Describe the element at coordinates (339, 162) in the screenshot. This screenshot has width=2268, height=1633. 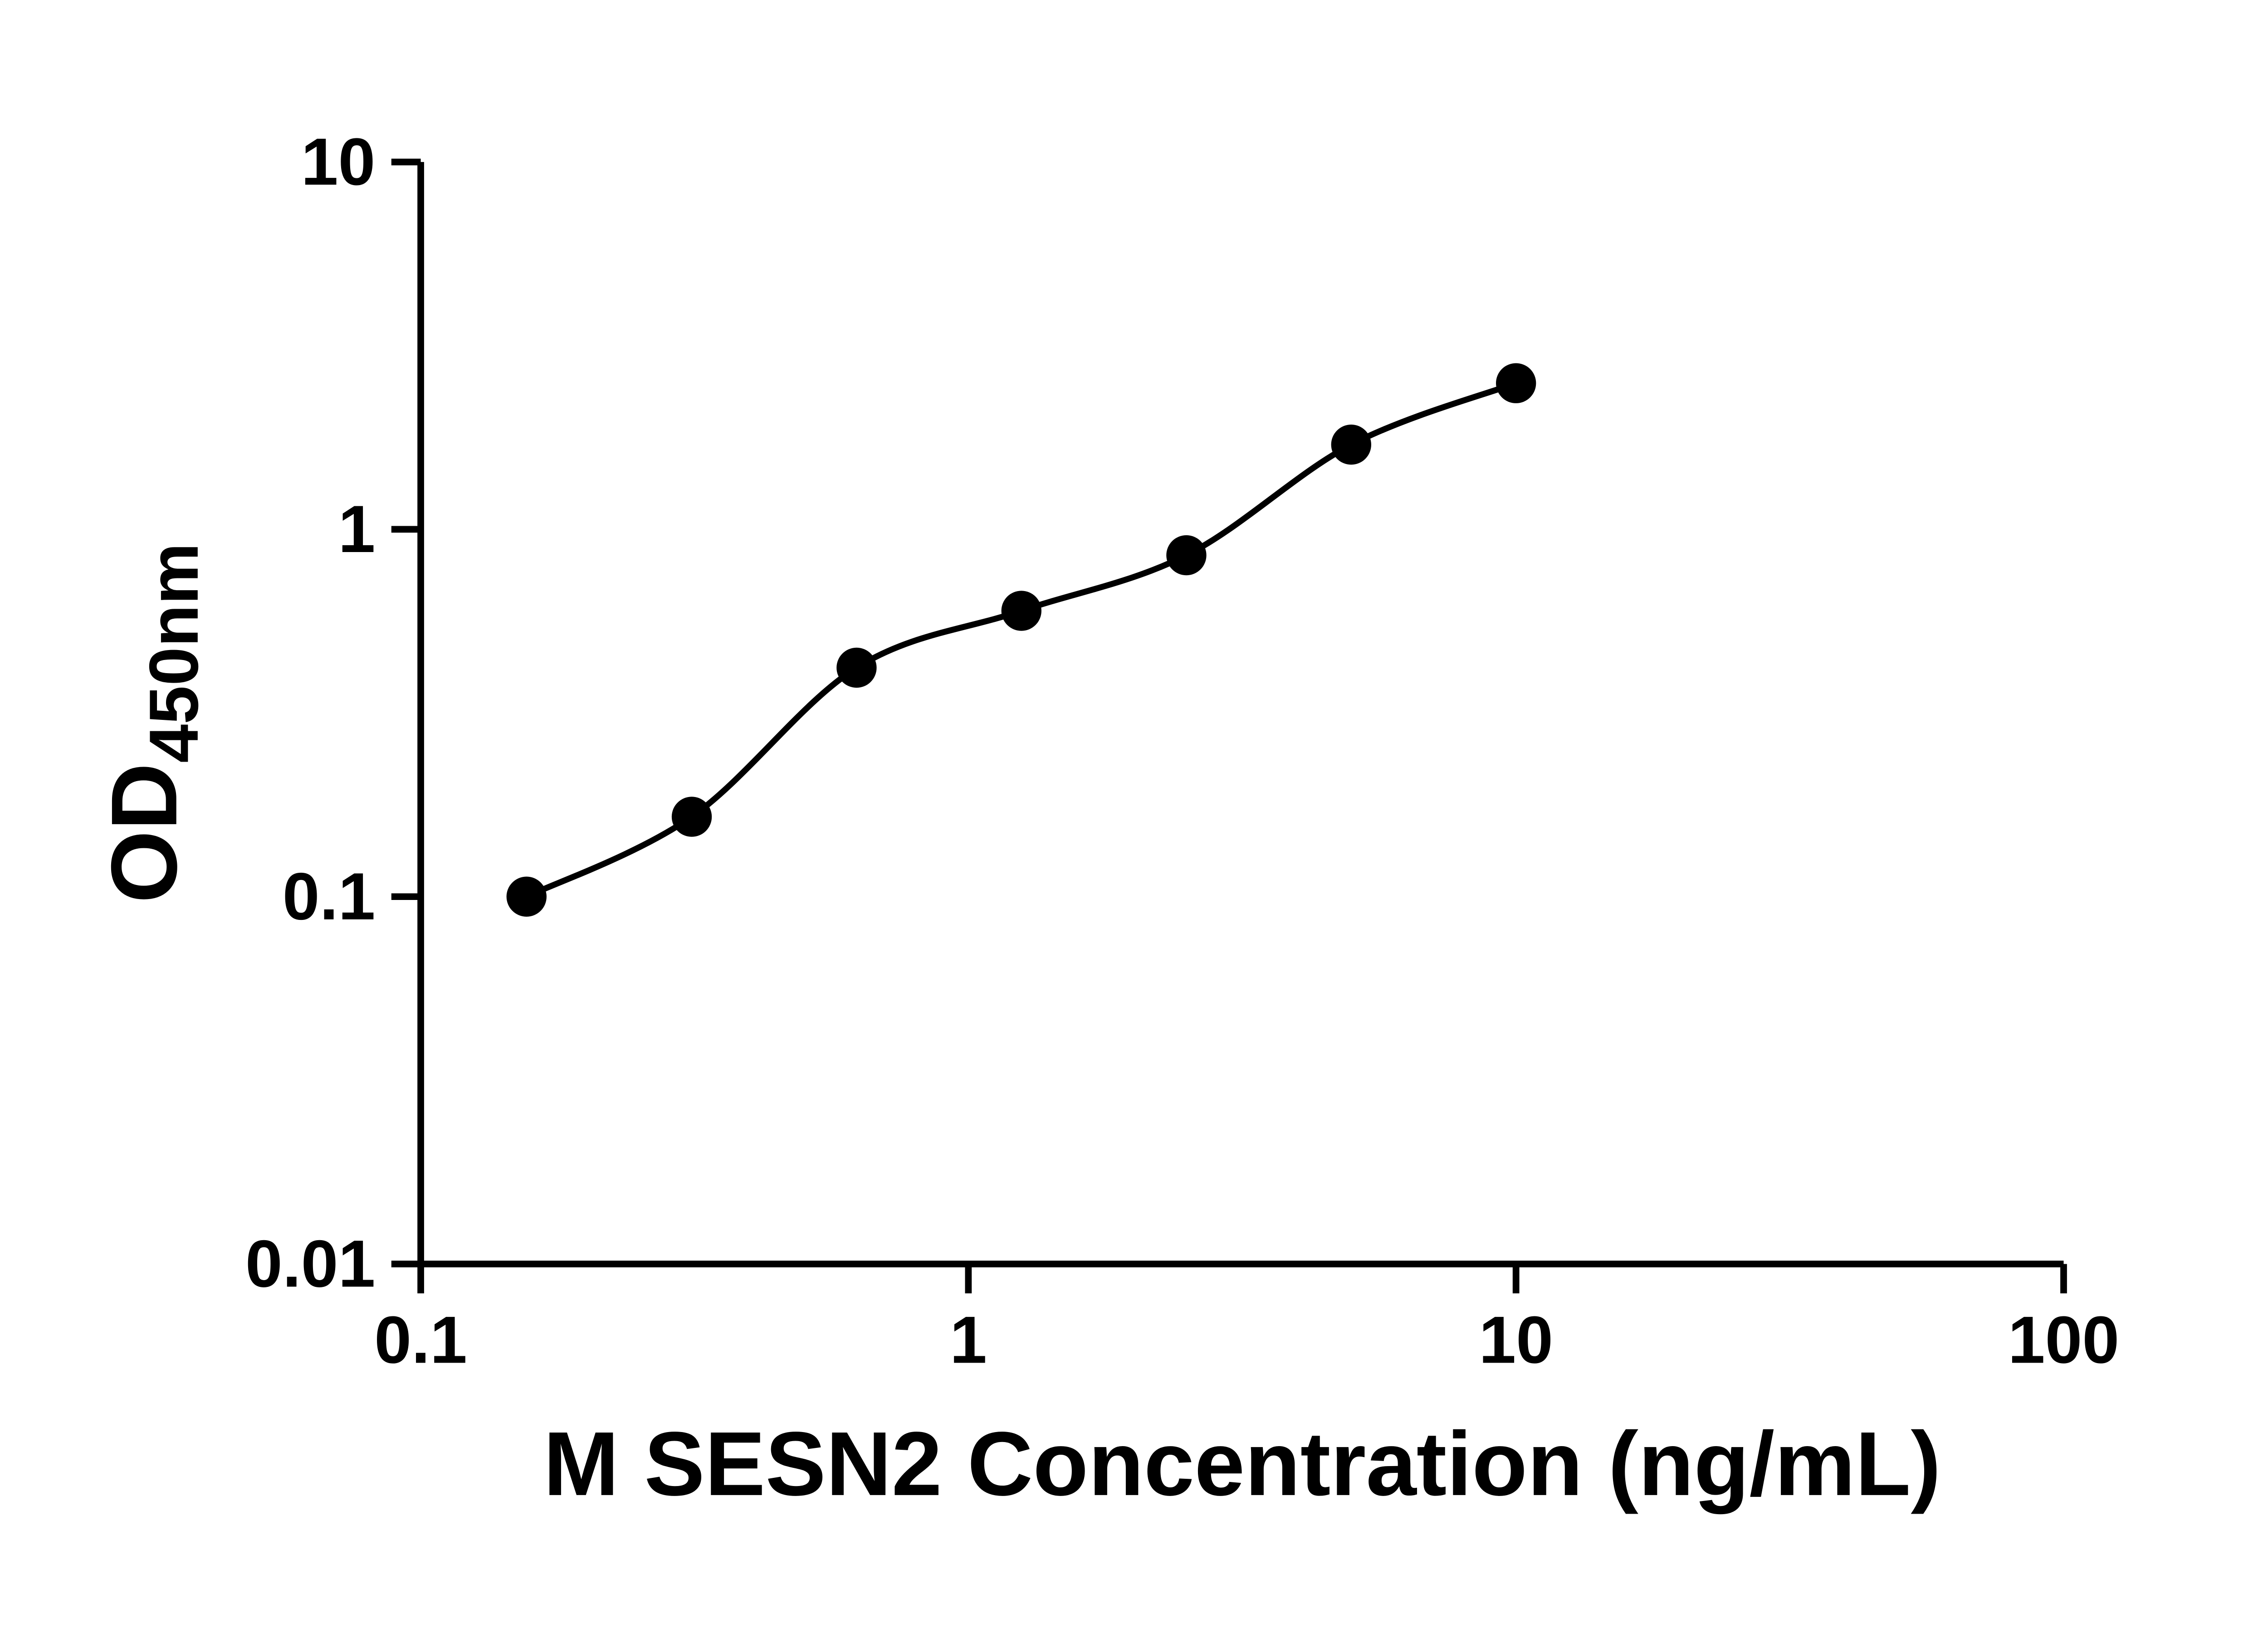
I see `y-tick-label: 10` at that location.